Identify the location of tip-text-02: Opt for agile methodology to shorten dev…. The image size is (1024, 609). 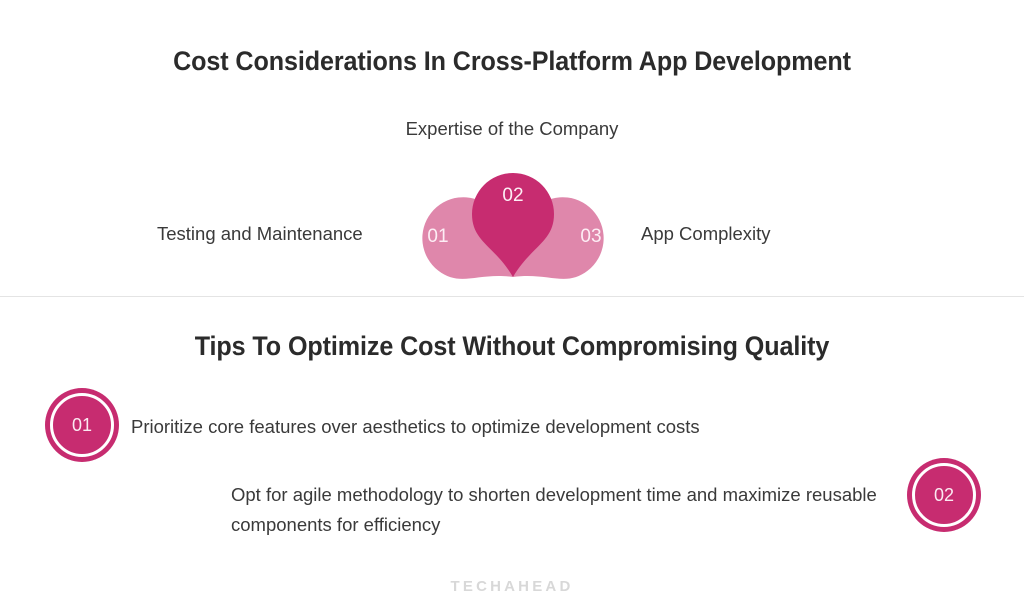
(554, 509).